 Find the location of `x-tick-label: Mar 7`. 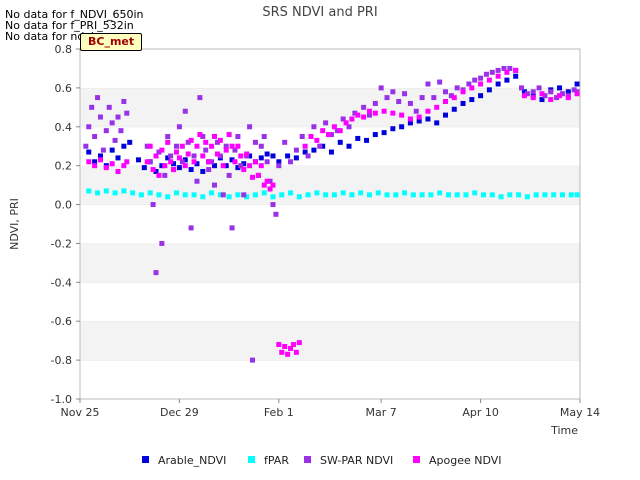

x-tick-label: Mar 7 is located at coordinates (381, 412).